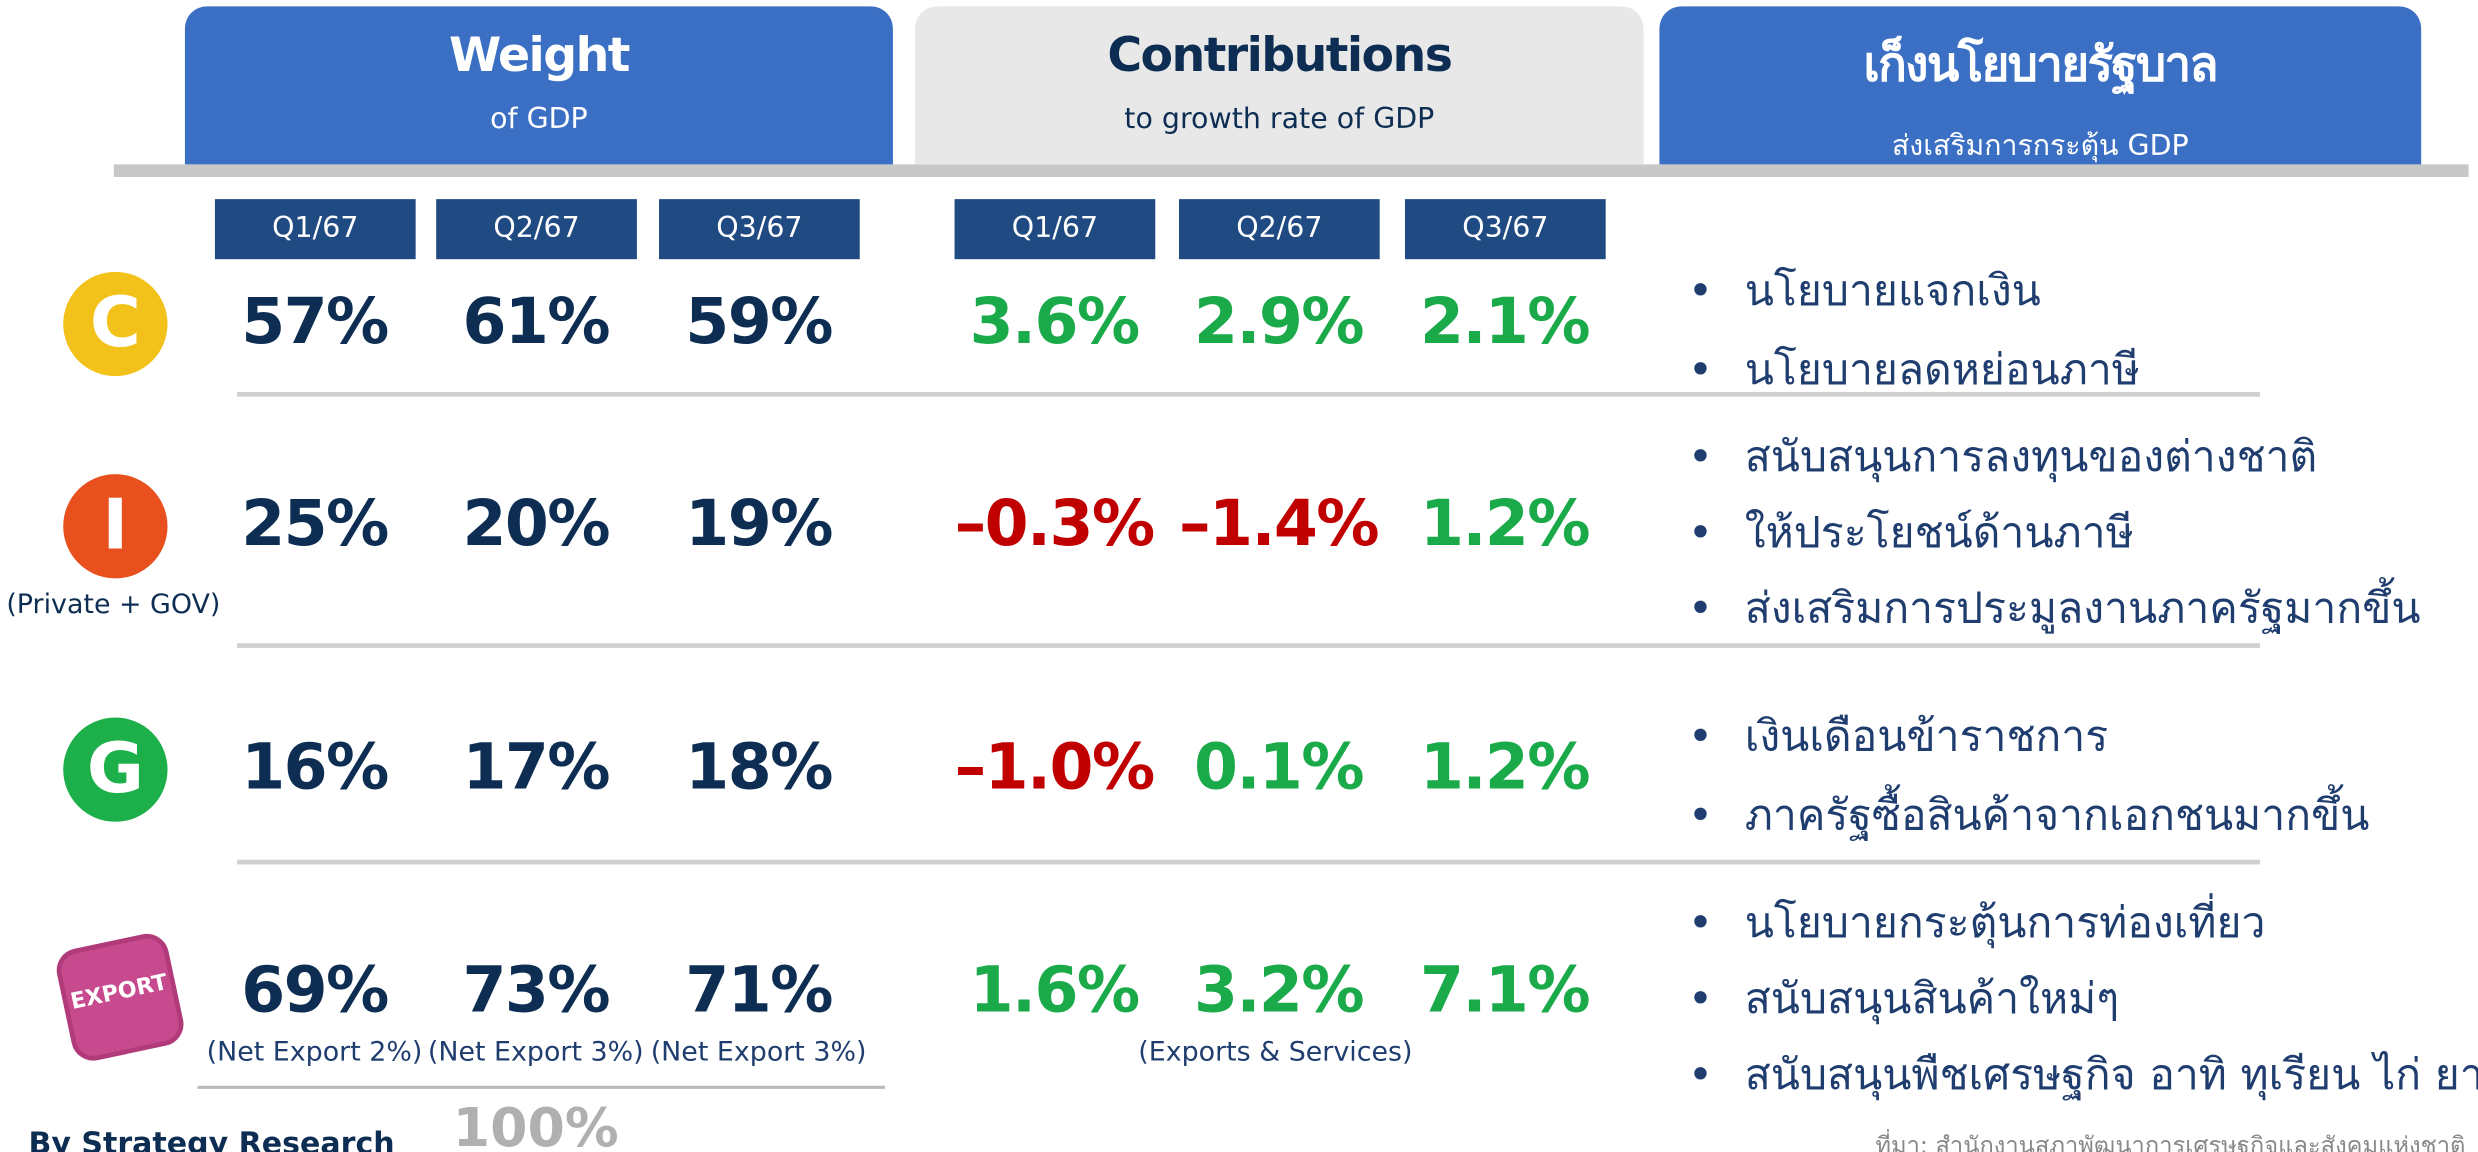 This screenshot has height=1152, width=2478. I want to click on contribution-value: 2.9%, so click(1279, 322).